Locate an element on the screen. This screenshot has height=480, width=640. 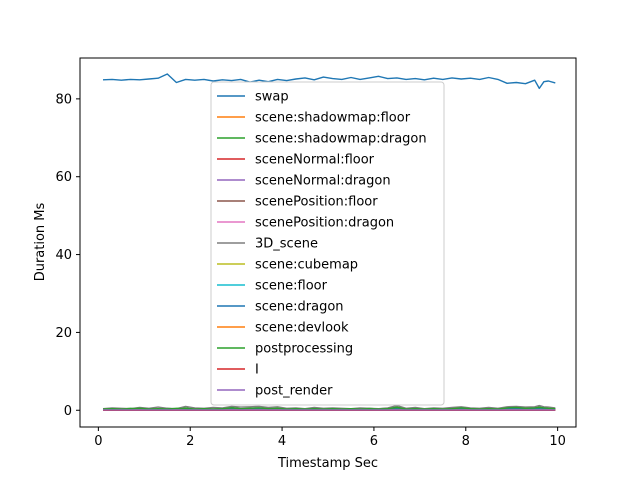
legend-label-3: sceneNormal:floor is located at coordinates (315, 160).